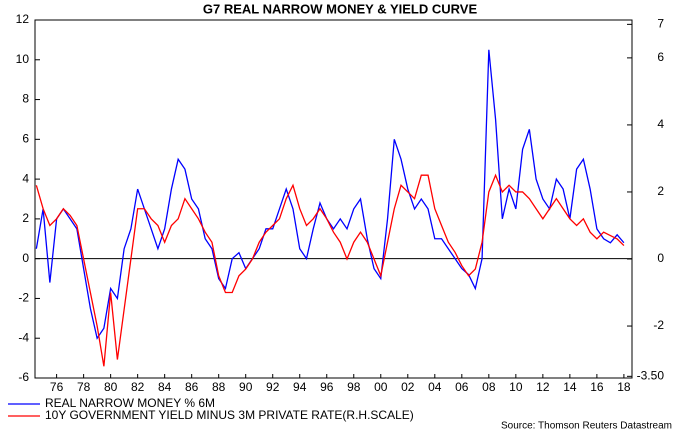 The image size is (680, 433). I want to click on x-tick-label: 90, so click(246, 387).